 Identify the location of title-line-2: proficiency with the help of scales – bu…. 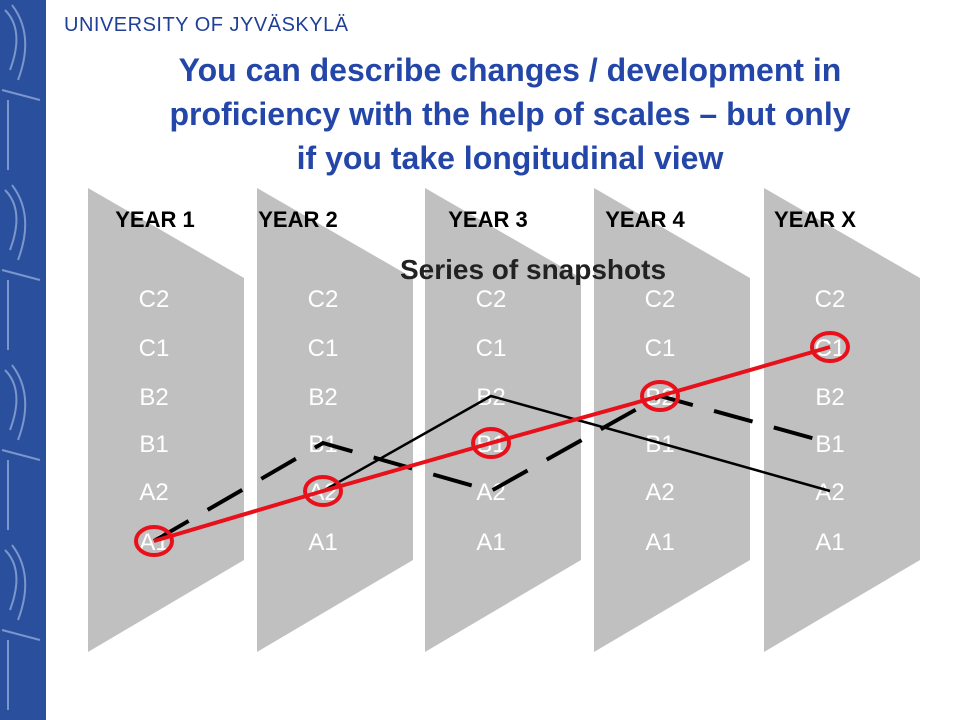
(510, 114).